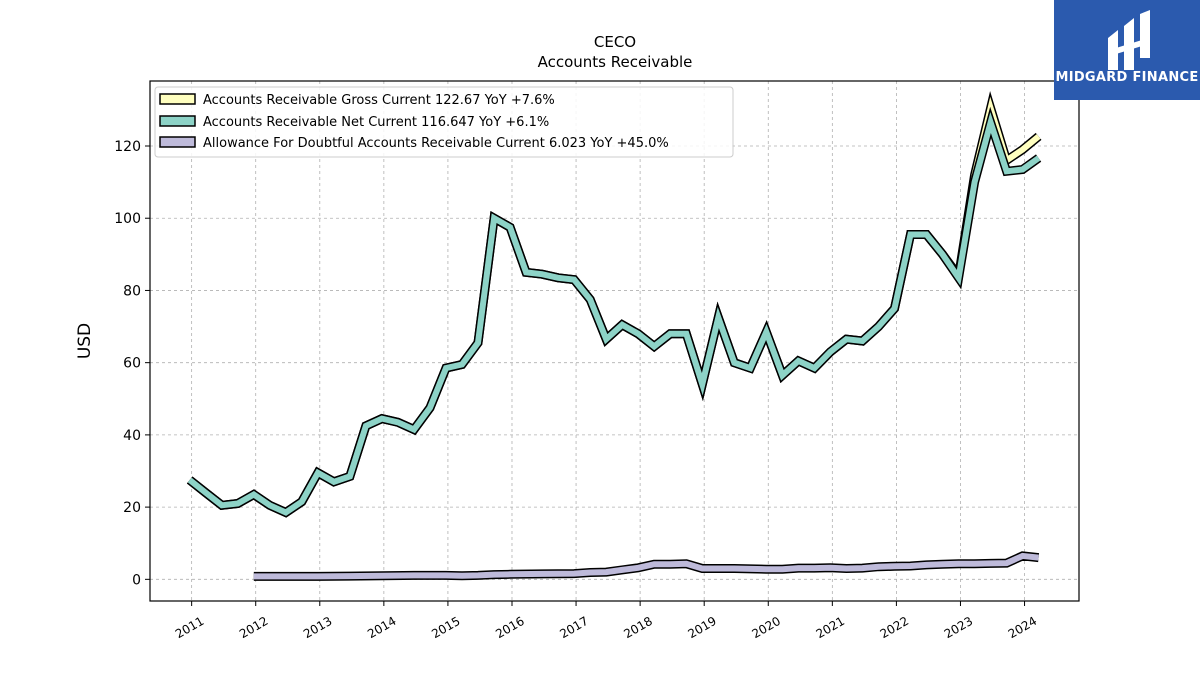 The height and width of the screenshot is (675, 1200). I want to click on y-tick-label: 80, so click(132, 291).